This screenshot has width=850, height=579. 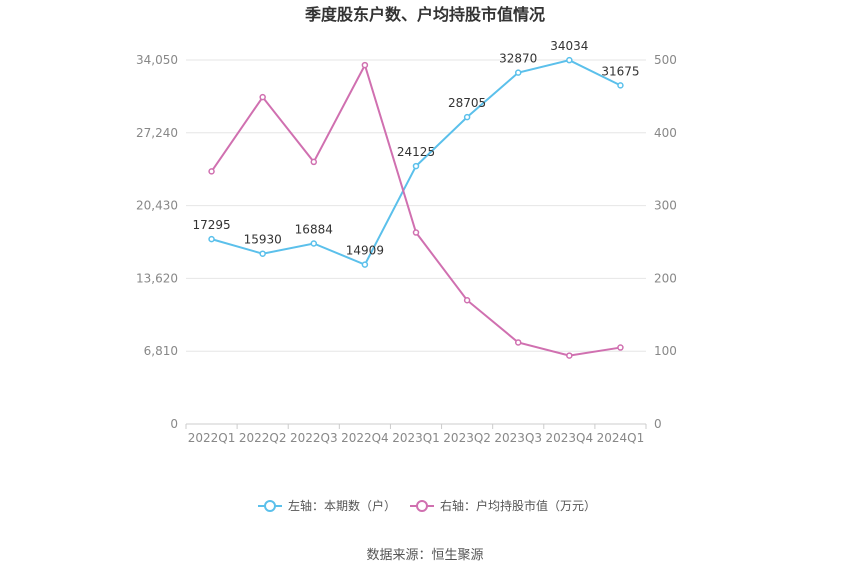 I want to click on x-tick-label: 2024Q1, so click(x=621, y=438).